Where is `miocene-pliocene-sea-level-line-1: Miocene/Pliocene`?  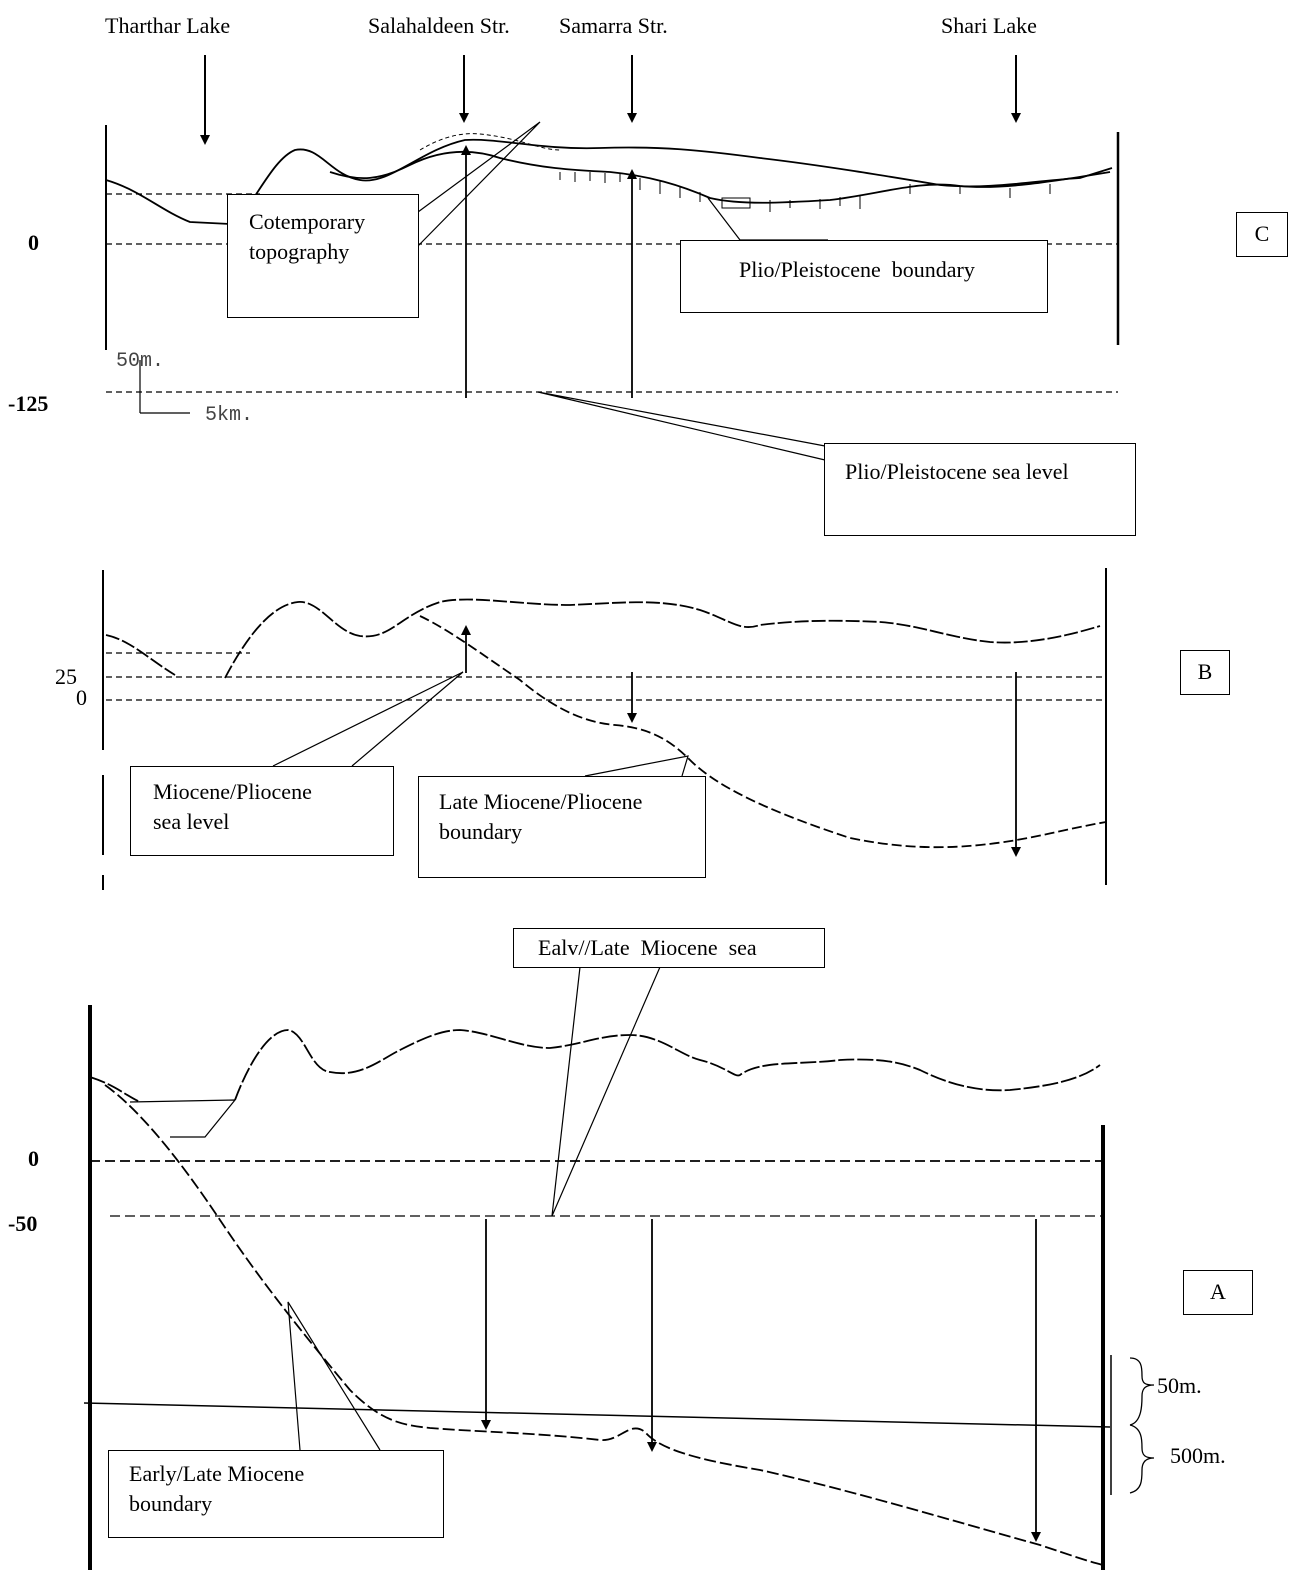 miocene-pliocene-sea-level-line-1: Miocene/Pliocene is located at coordinates (232, 791).